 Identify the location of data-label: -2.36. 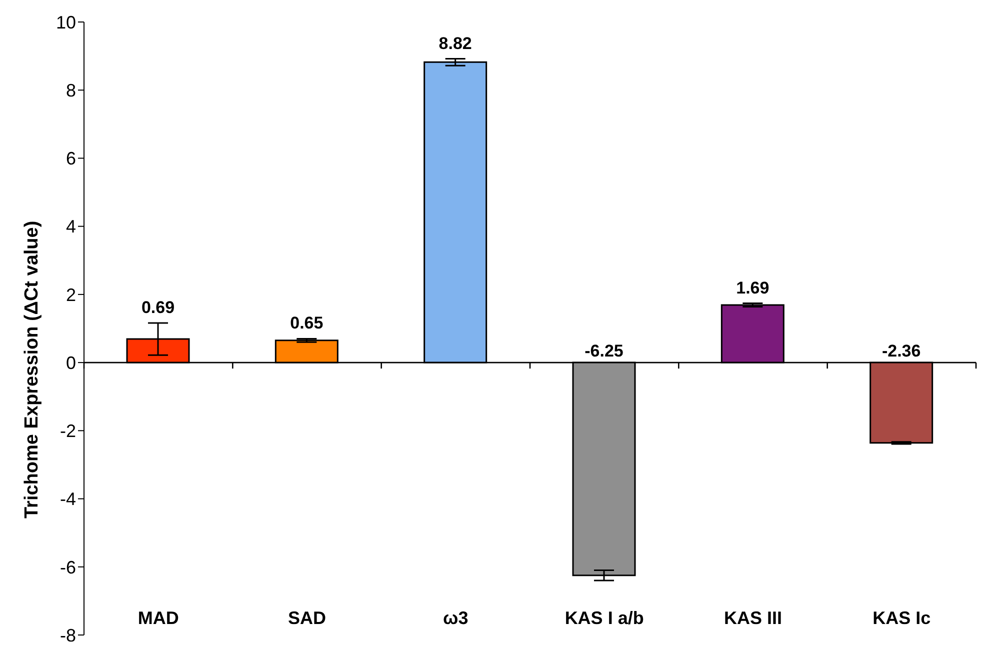
(901, 351).